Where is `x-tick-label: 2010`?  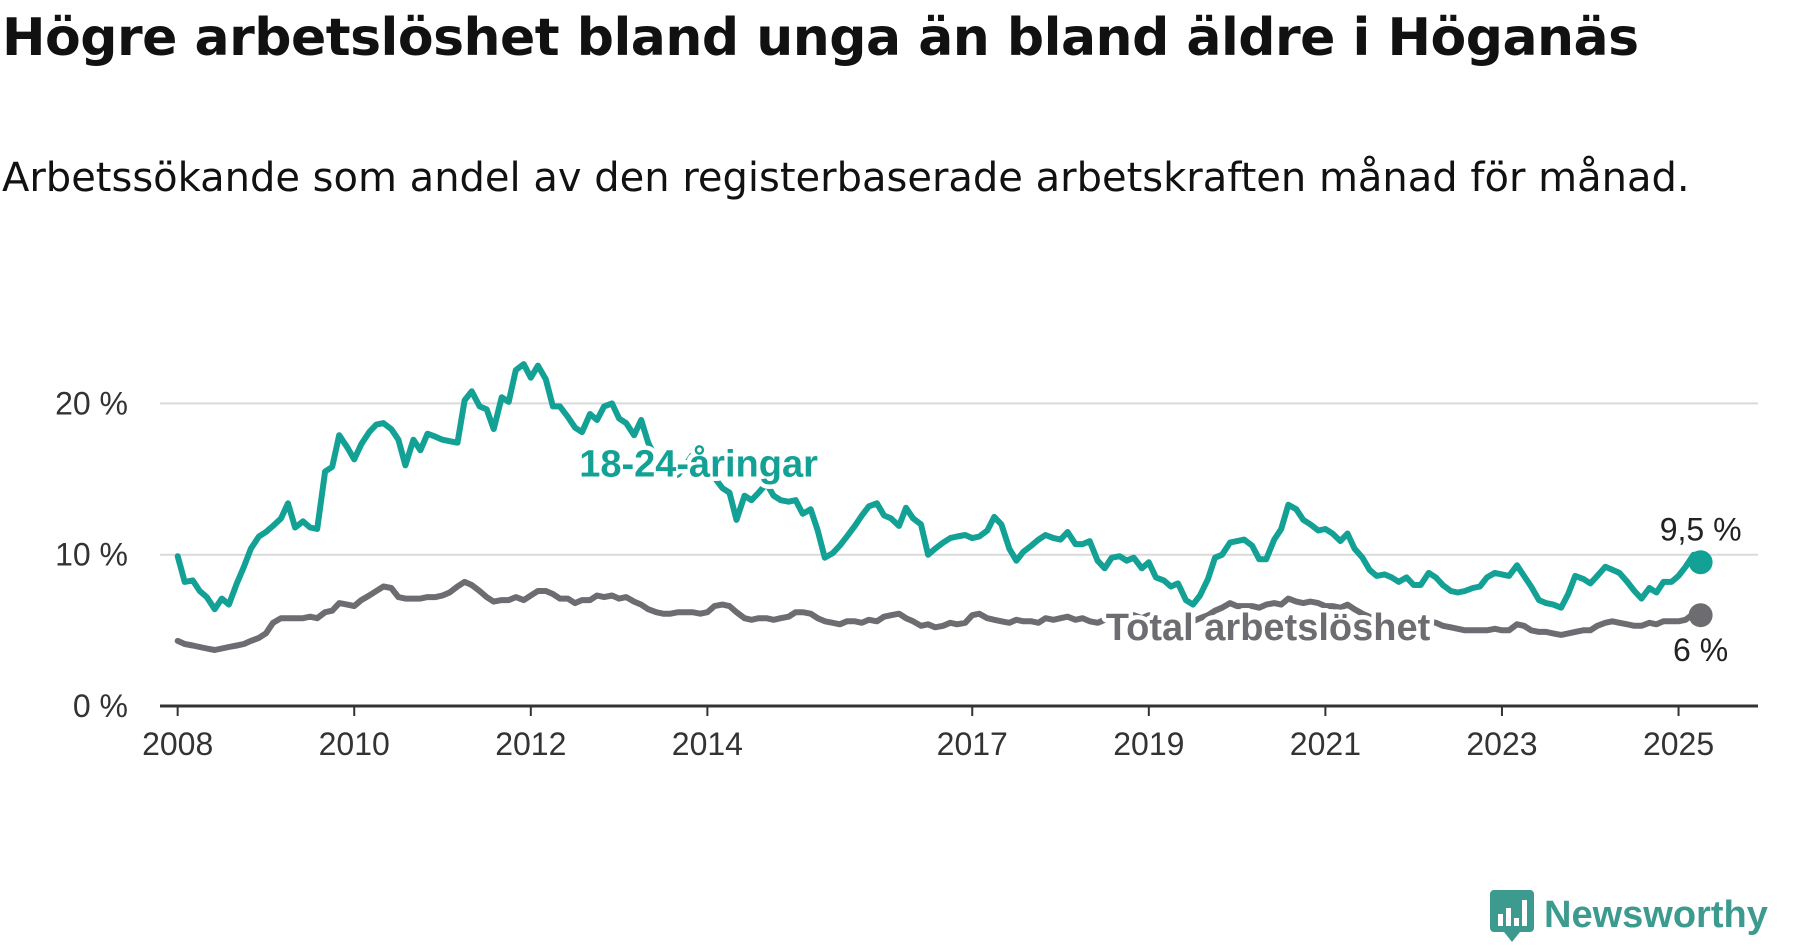 x-tick-label: 2010 is located at coordinates (354, 744).